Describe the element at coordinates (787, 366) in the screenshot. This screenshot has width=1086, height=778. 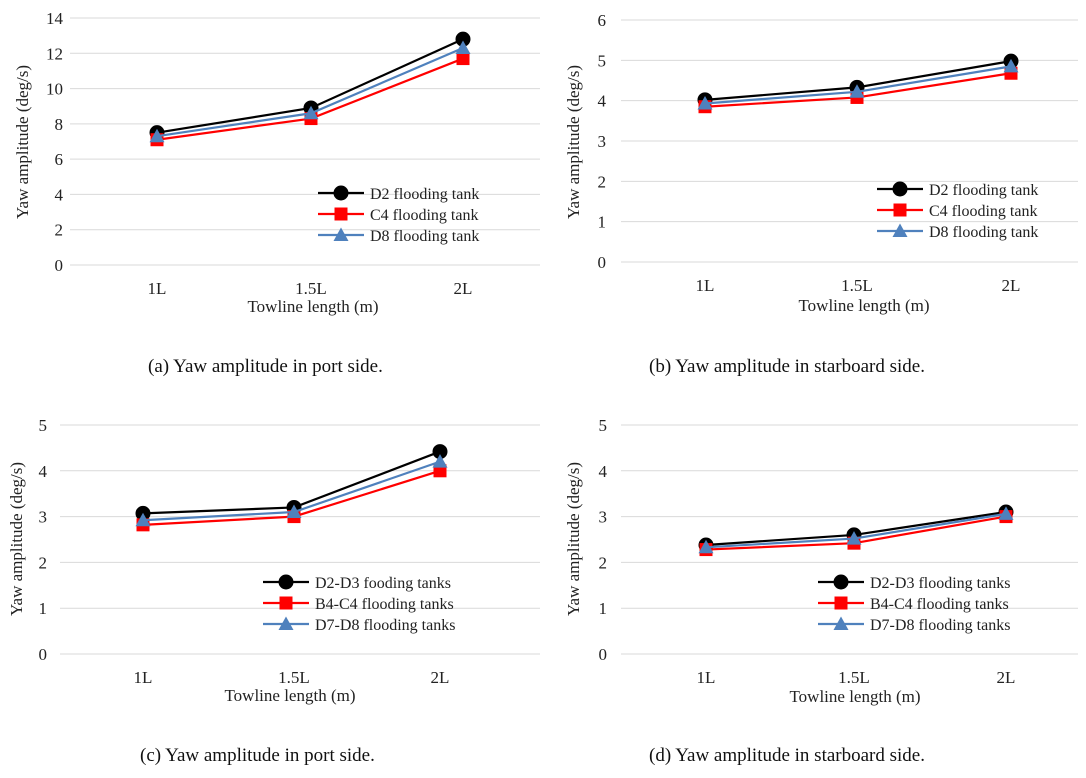
I see `chart-b-caption: (b) Yaw amplitude in starboard side.` at that location.